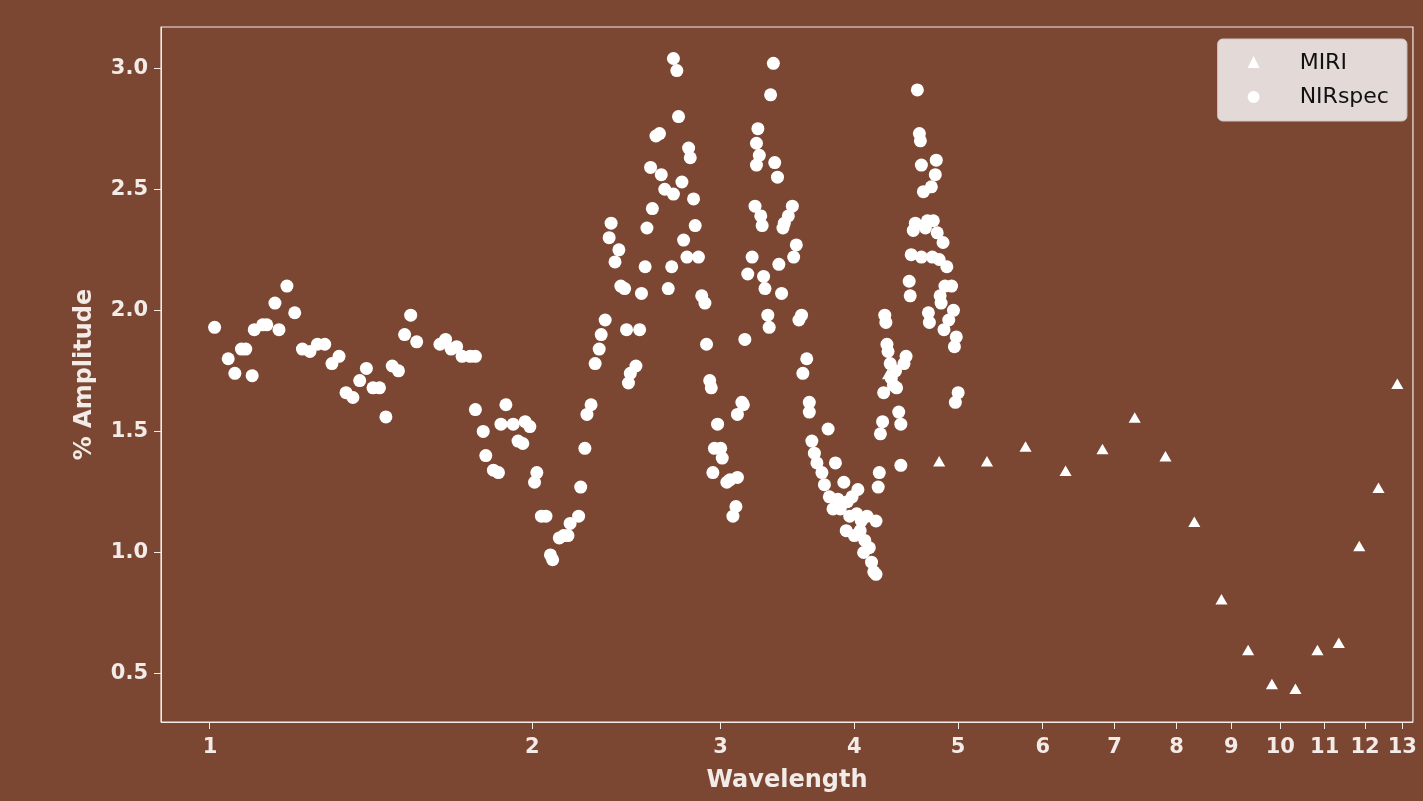 The width and height of the screenshot is (1423, 801). What do you see at coordinates (532, 746) in the screenshot?
I see `x-tick-label: 2` at bounding box center [532, 746].